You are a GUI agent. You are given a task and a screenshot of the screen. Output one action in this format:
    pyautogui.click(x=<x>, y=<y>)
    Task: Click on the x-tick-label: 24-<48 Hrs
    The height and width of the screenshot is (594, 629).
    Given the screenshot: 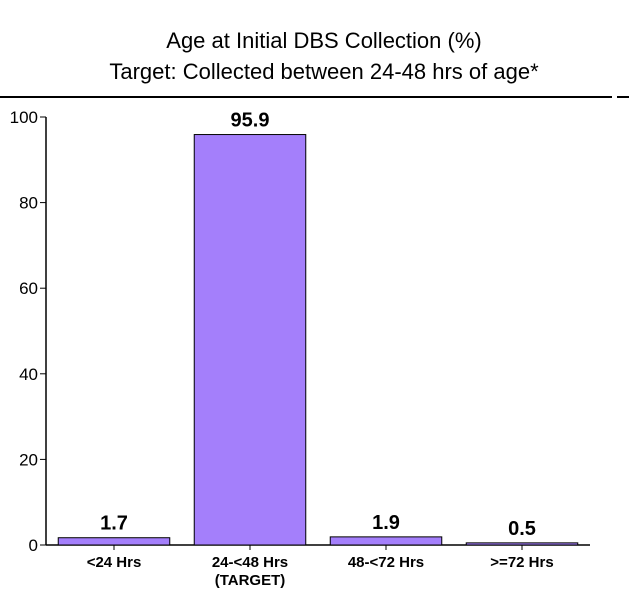 What is the action you would take?
    pyautogui.click(x=250, y=562)
    